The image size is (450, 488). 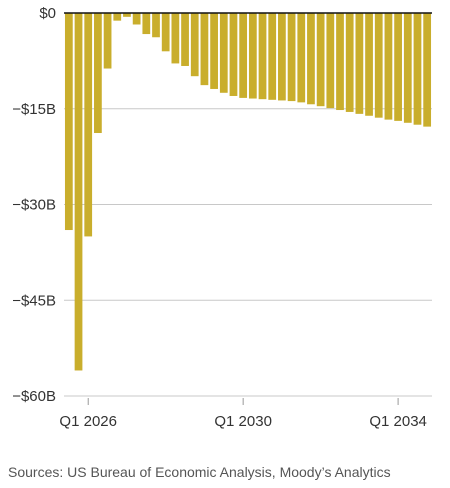 I want to click on y-tick-label: −$60B, so click(x=34, y=396).